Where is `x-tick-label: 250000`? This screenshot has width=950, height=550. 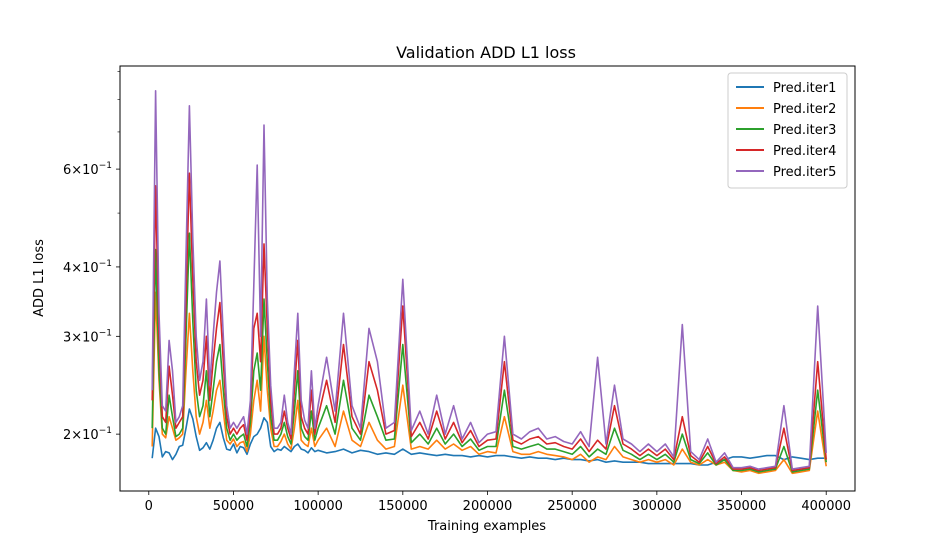
x-tick-label: 250000 is located at coordinates (572, 506).